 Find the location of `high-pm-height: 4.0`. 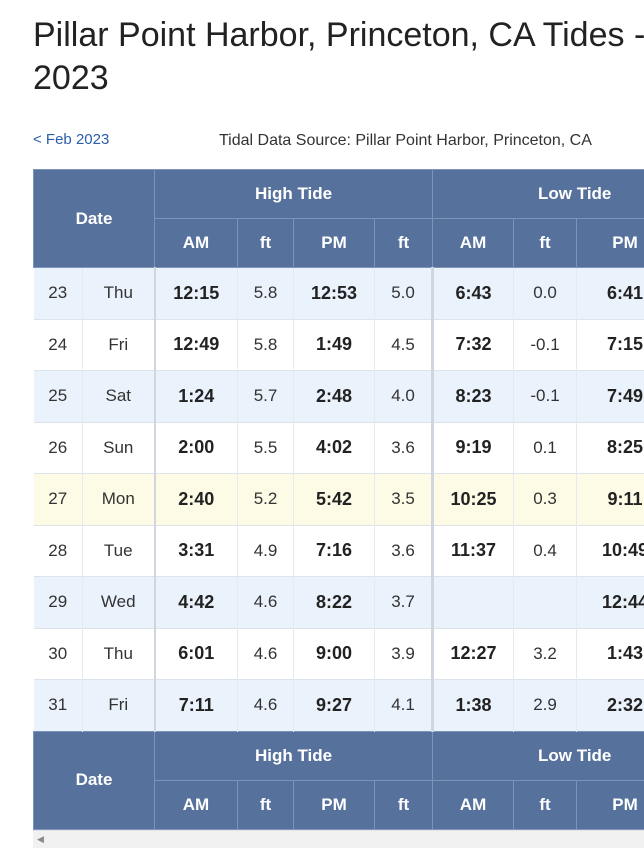

high-pm-height: 4.0 is located at coordinates (404, 396).